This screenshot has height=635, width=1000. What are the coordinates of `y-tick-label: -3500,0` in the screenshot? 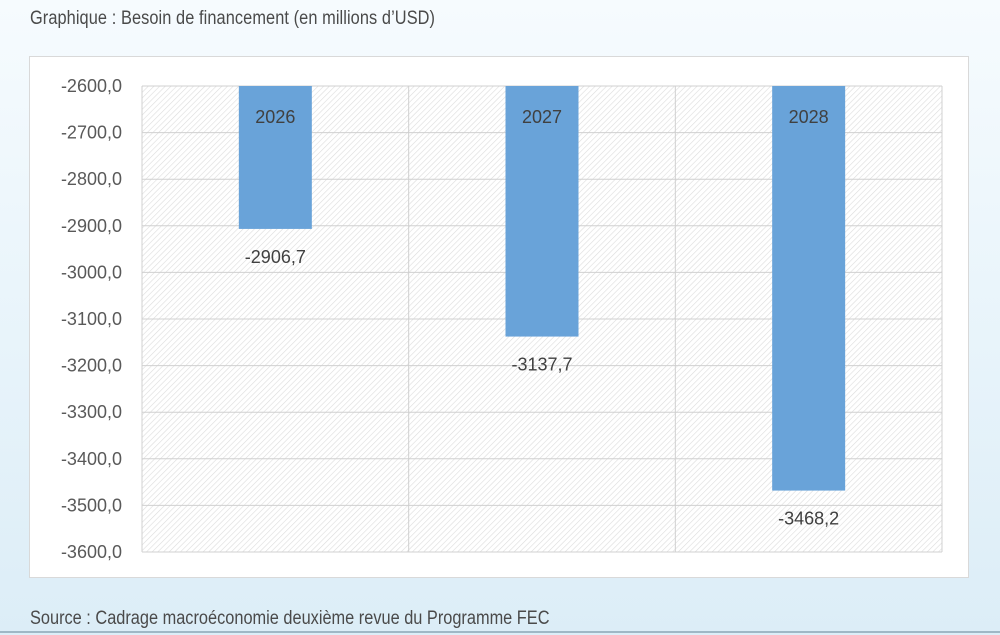 It's located at (91, 505).